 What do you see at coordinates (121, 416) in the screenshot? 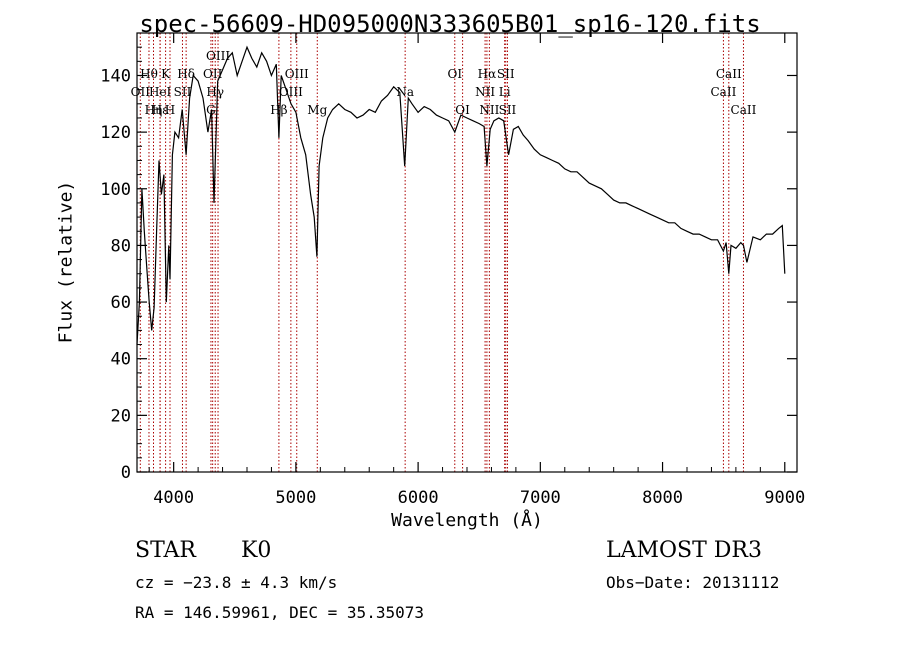
I see `y-tick-label-1: 20` at bounding box center [121, 416].